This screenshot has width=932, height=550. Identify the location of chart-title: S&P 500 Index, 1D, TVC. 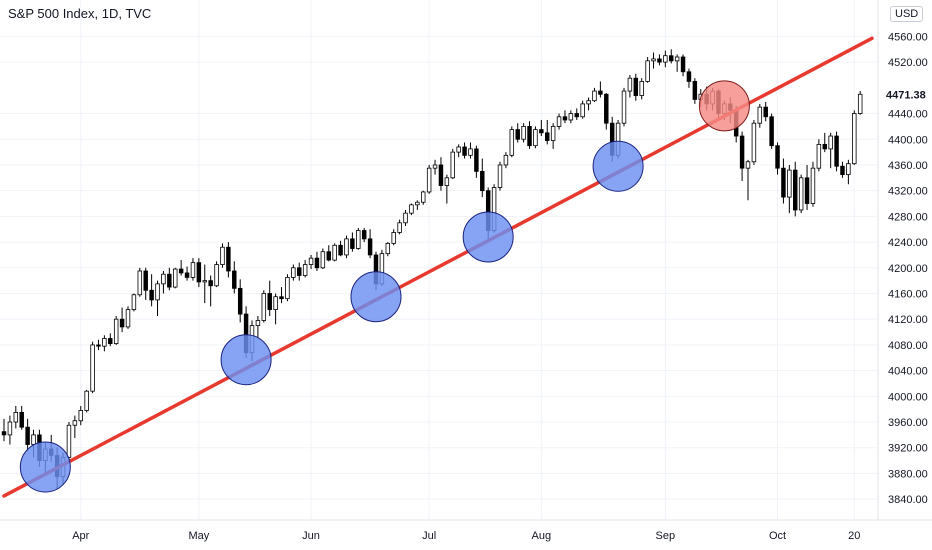
(80, 13).